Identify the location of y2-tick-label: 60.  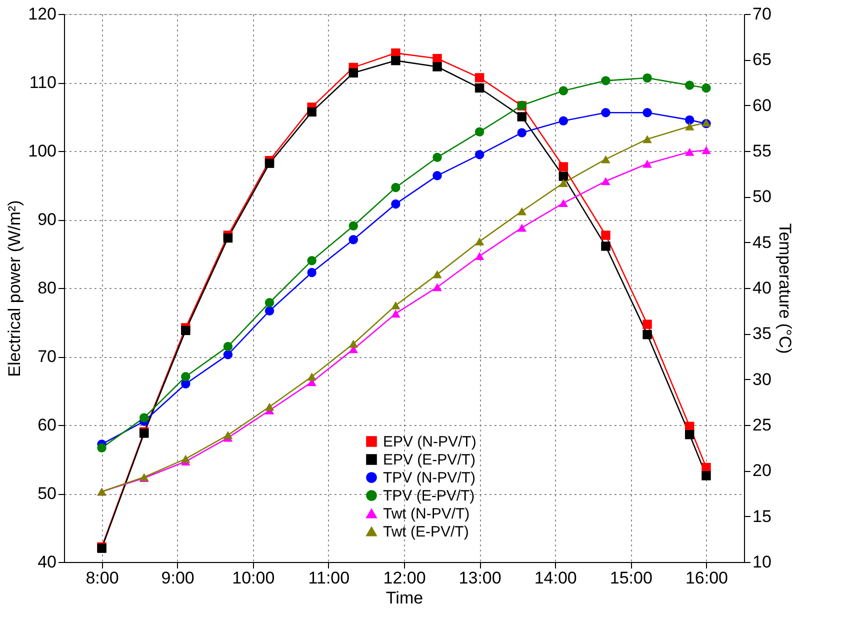
(762, 105).